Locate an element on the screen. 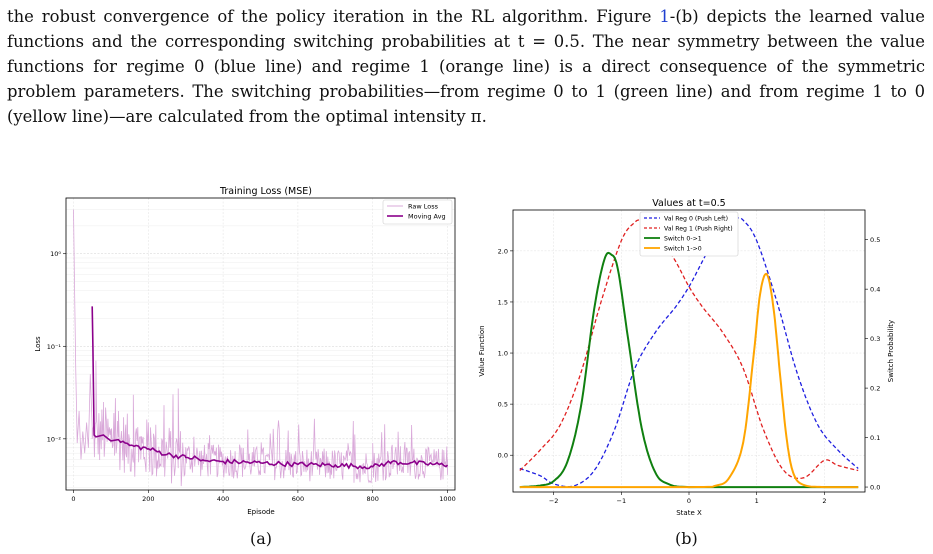 This screenshot has height=554, width=933. chart-b-title: Values at t=0.5 is located at coordinates (688, 203).